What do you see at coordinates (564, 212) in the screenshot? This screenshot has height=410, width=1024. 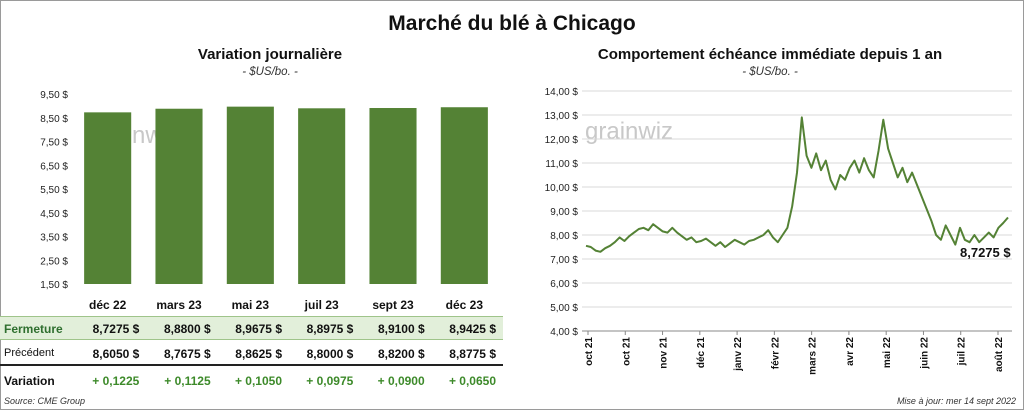 I see `y-tick-label: 9,00 $` at bounding box center [564, 212].